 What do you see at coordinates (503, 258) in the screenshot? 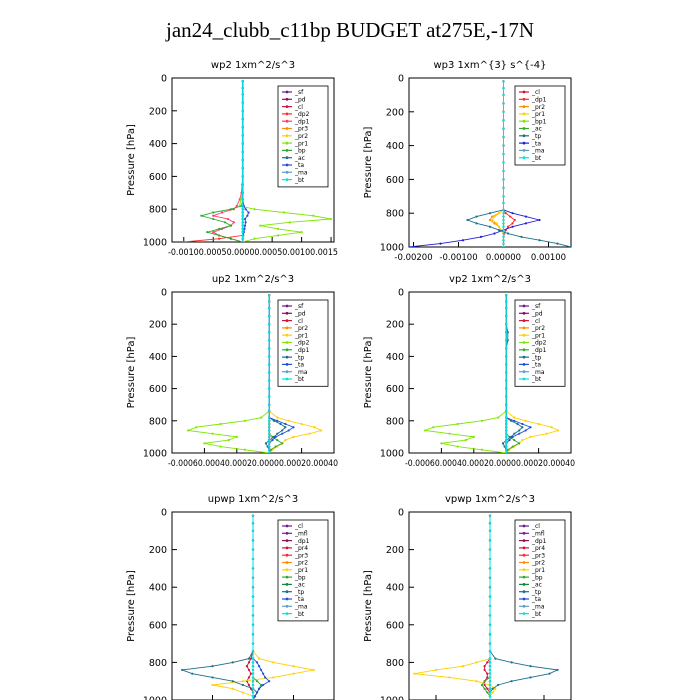
I see `x-tick-label: 0.00000` at bounding box center [503, 258].